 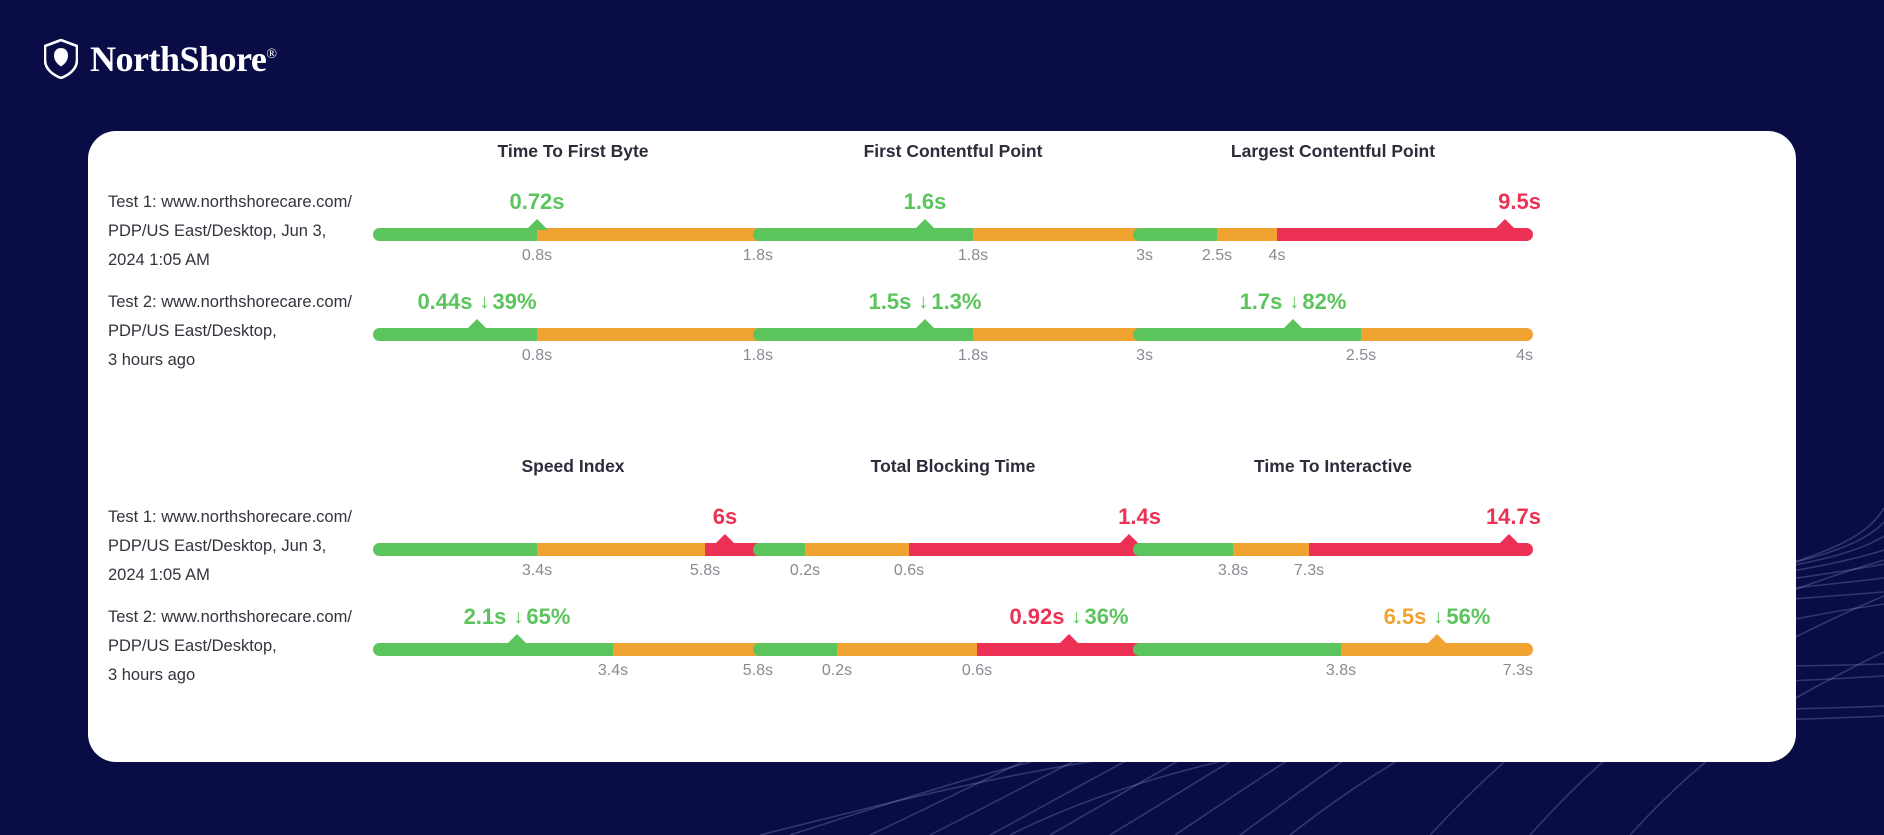 I want to click on bar-ticks: 2.5s 4s, so click(x=1333, y=358).